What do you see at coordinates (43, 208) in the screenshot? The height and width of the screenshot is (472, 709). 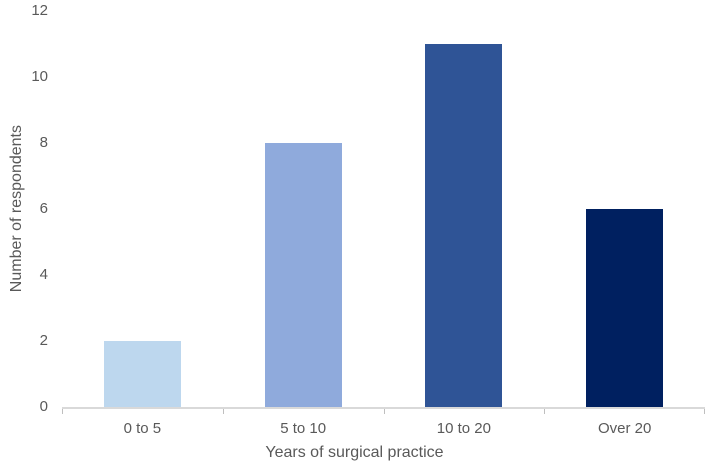 I see `y-tick-label-6: 6` at bounding box center [43, 208].